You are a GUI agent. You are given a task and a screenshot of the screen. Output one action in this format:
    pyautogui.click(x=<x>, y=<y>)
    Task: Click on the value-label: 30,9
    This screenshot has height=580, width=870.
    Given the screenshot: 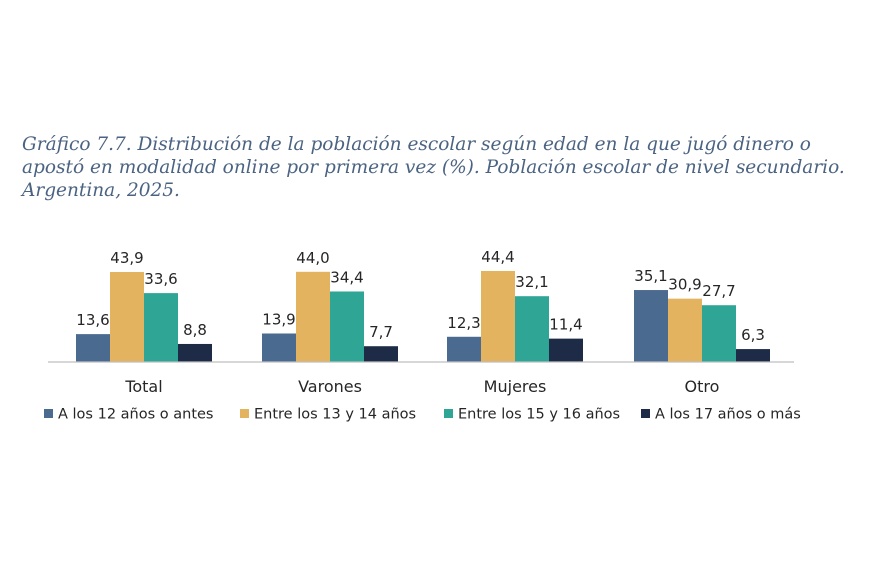 What is the action you would take?
    pyautogui.click(x=684, y=285)
    